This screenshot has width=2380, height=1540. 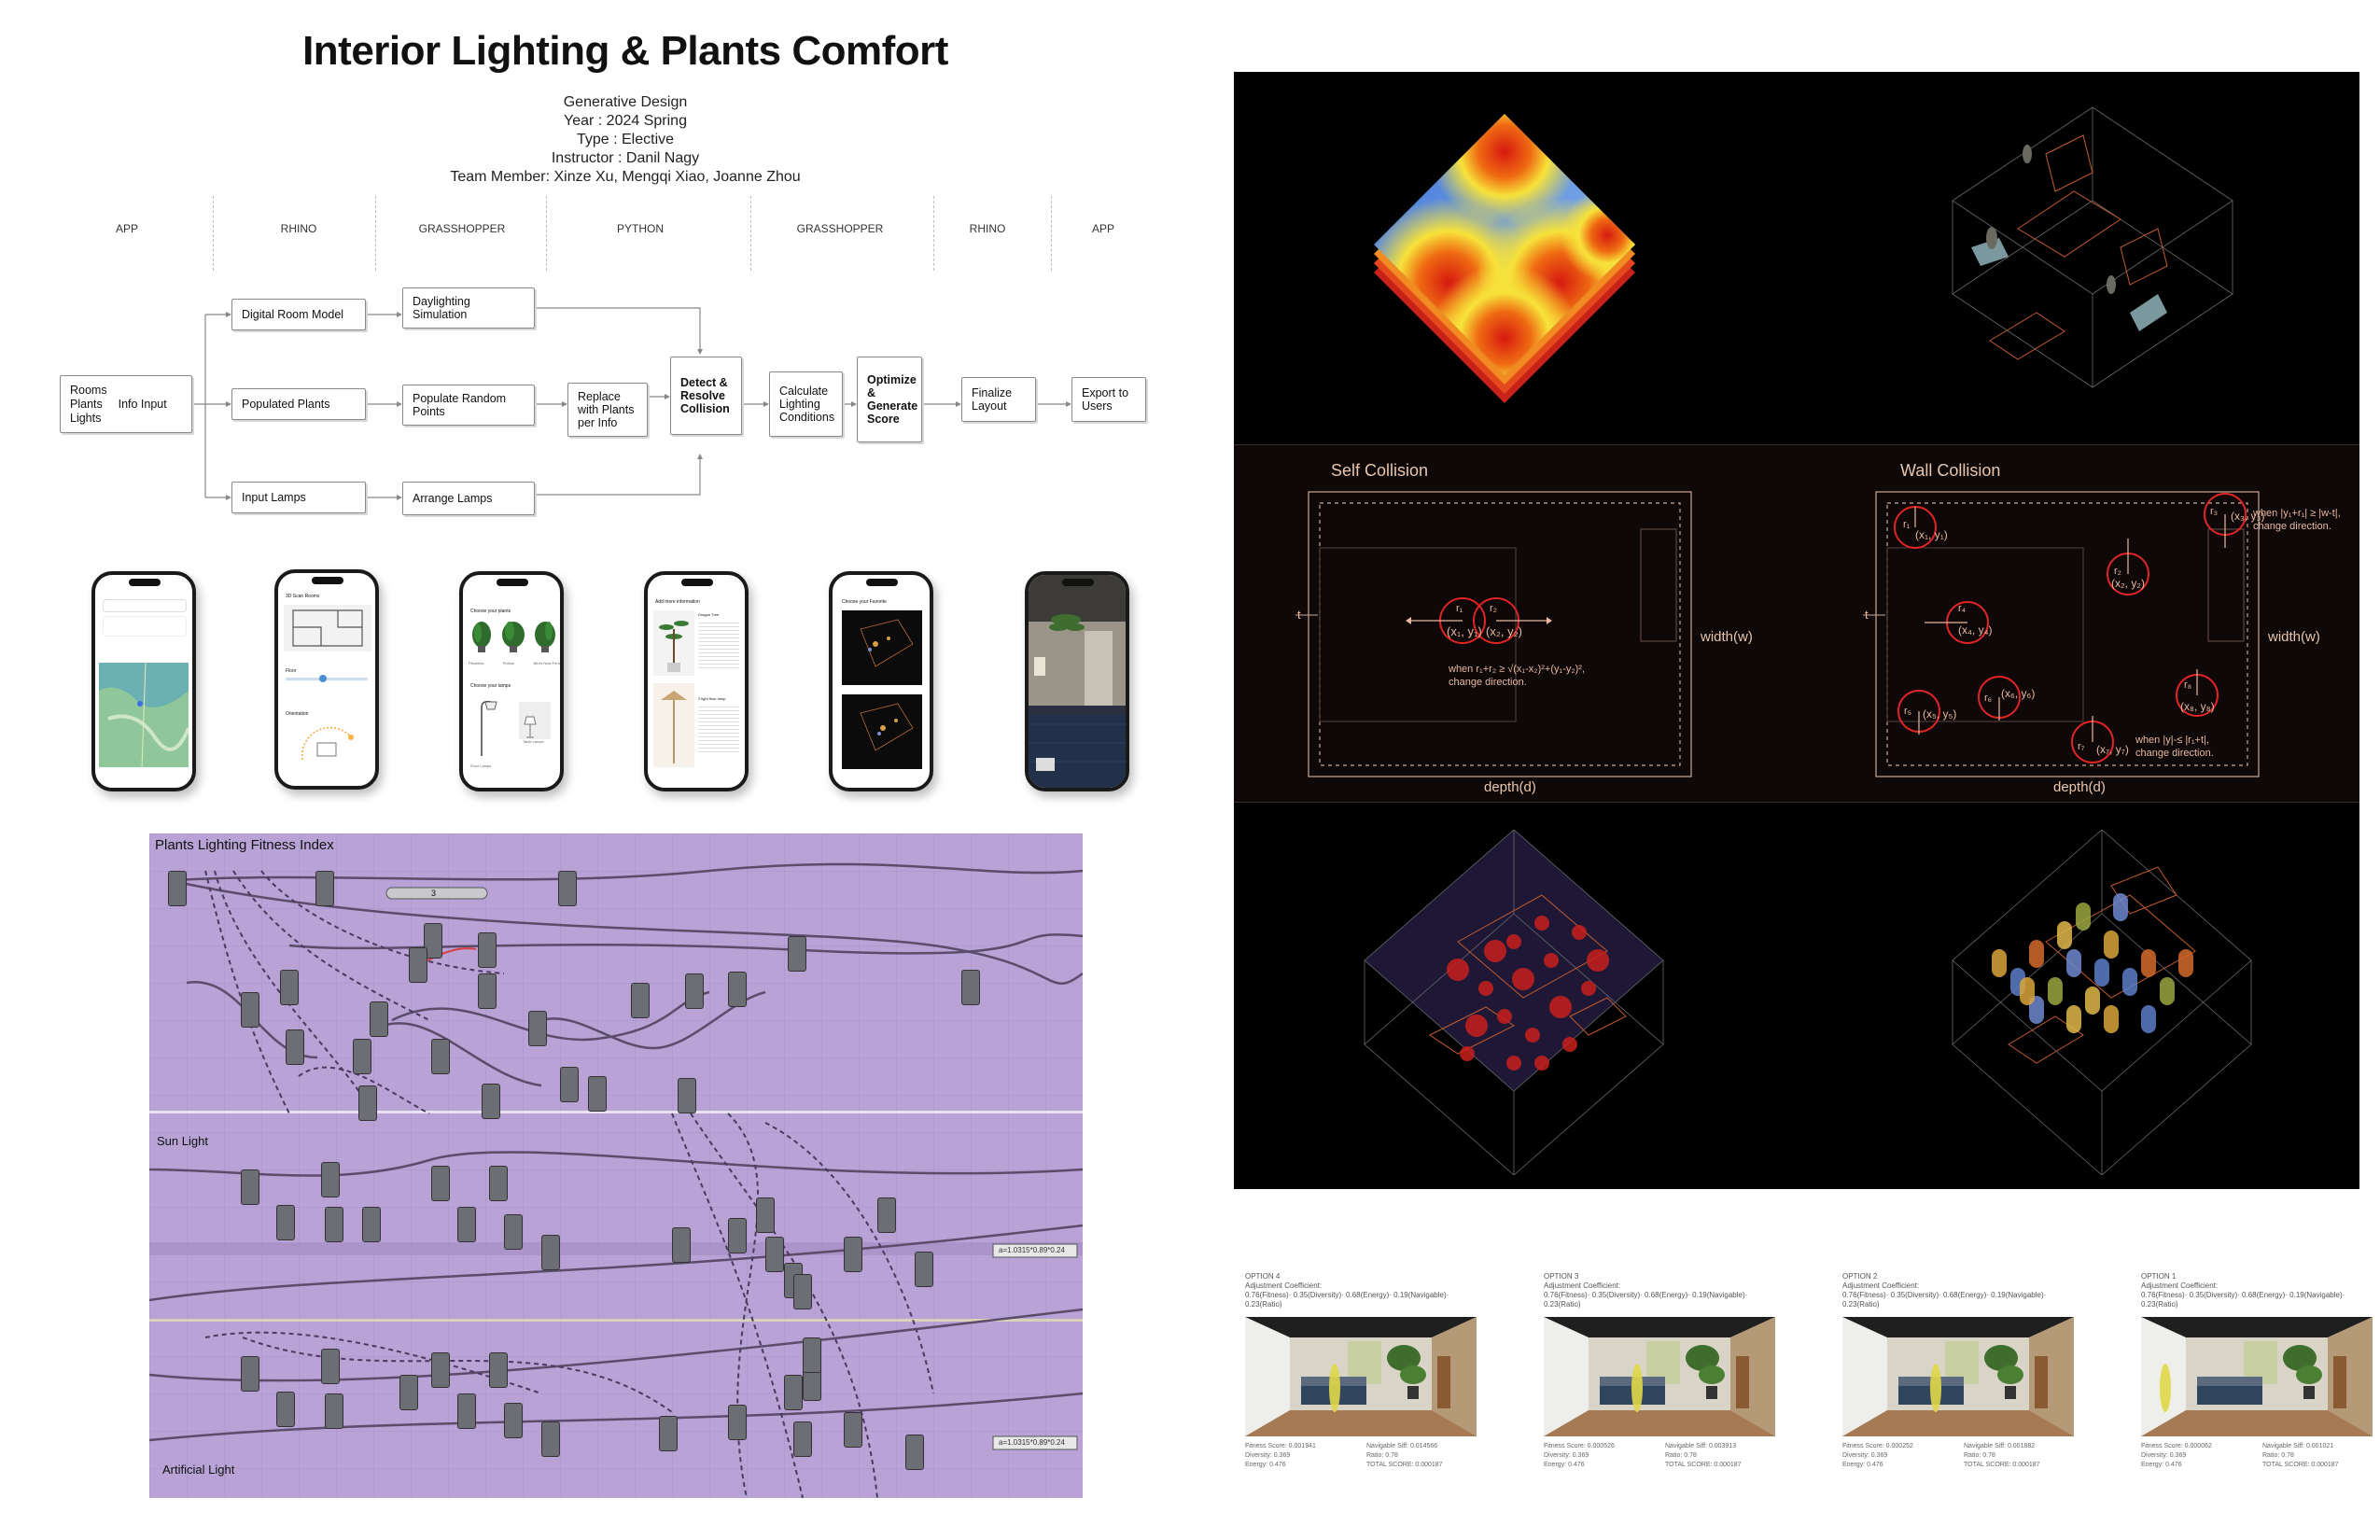 What do you see at coordinates (2018, 693) in the screenshot?
I see `wall-p: (x₆, y₆)` at bounding box center [2018, 693].